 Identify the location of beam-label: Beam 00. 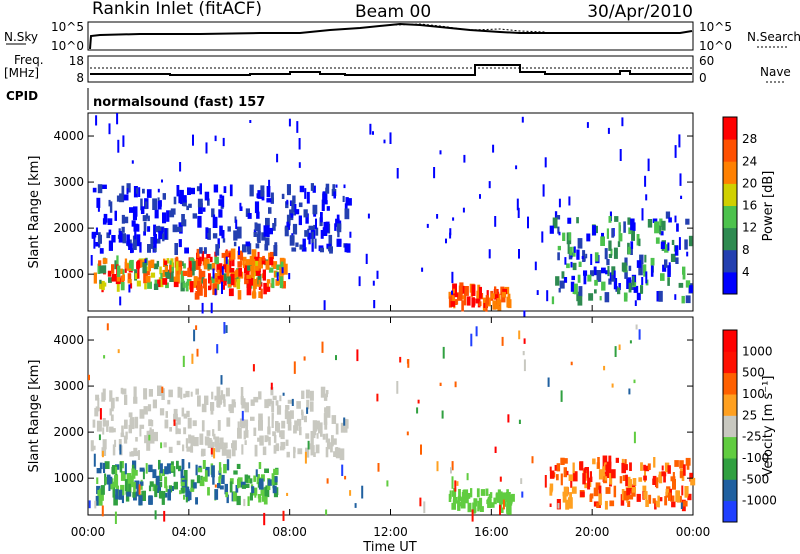
(393, 12).